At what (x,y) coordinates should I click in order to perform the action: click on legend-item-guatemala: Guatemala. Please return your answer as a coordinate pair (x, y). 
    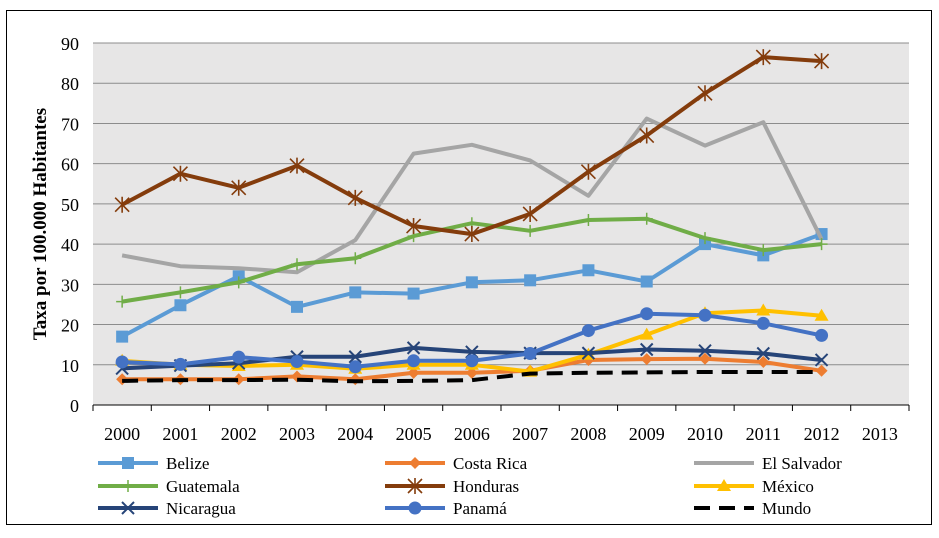
    Looking at the image, I should click on (169, 486).